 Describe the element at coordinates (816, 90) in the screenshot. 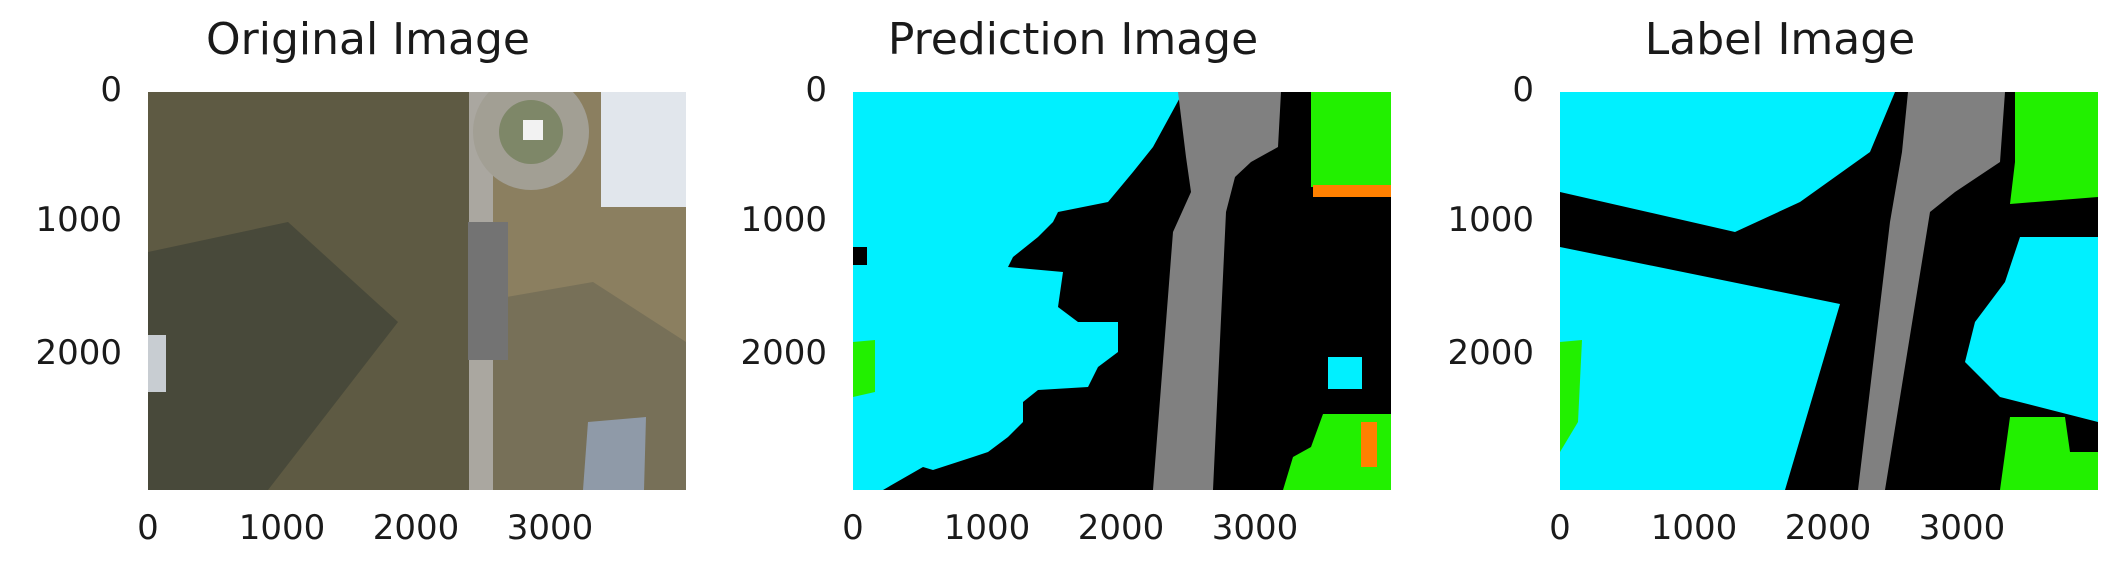

I see `y-tick-2-0: 0` at that location.